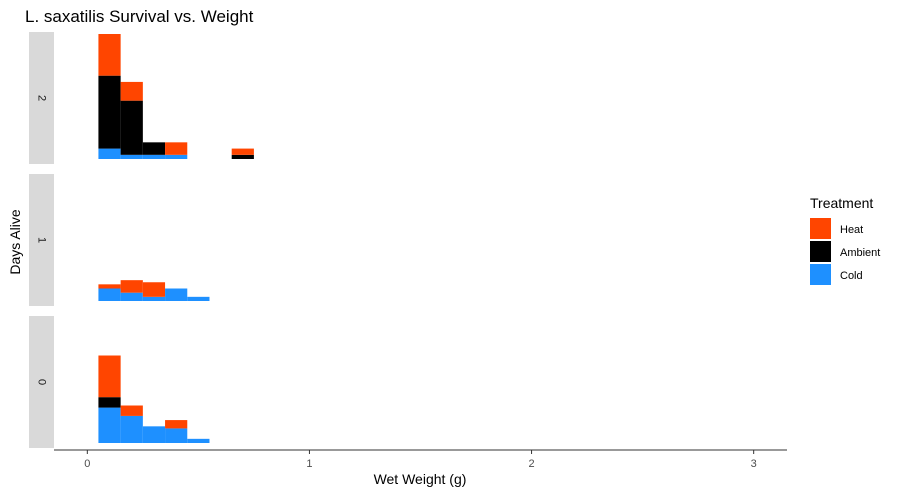 This screenshot has width=900, height=494. I want to click on legend-swatch-ambient, so click(820, 251).